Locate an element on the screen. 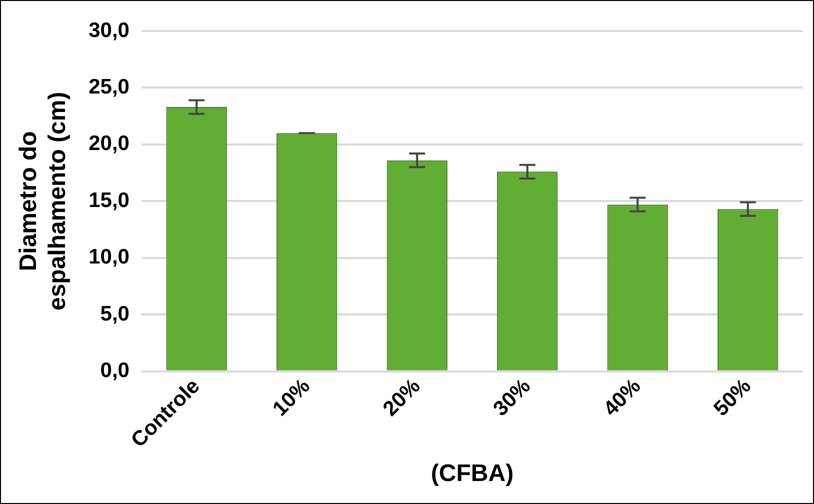 Image resolution: width=814 pixels, height=504 pixels. y-tick-label: 10,0 is located at coordinates (109, 257).